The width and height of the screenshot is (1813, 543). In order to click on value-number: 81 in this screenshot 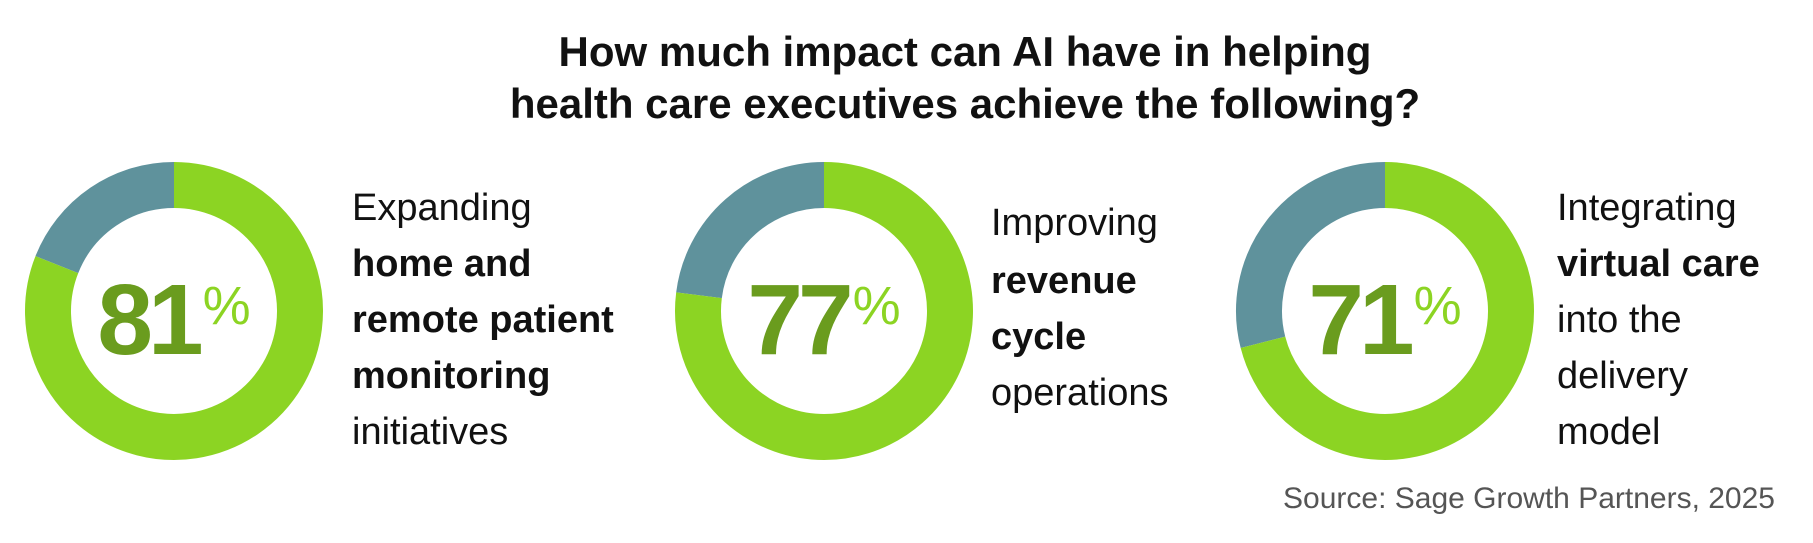, I will do `click(149, 320)`.